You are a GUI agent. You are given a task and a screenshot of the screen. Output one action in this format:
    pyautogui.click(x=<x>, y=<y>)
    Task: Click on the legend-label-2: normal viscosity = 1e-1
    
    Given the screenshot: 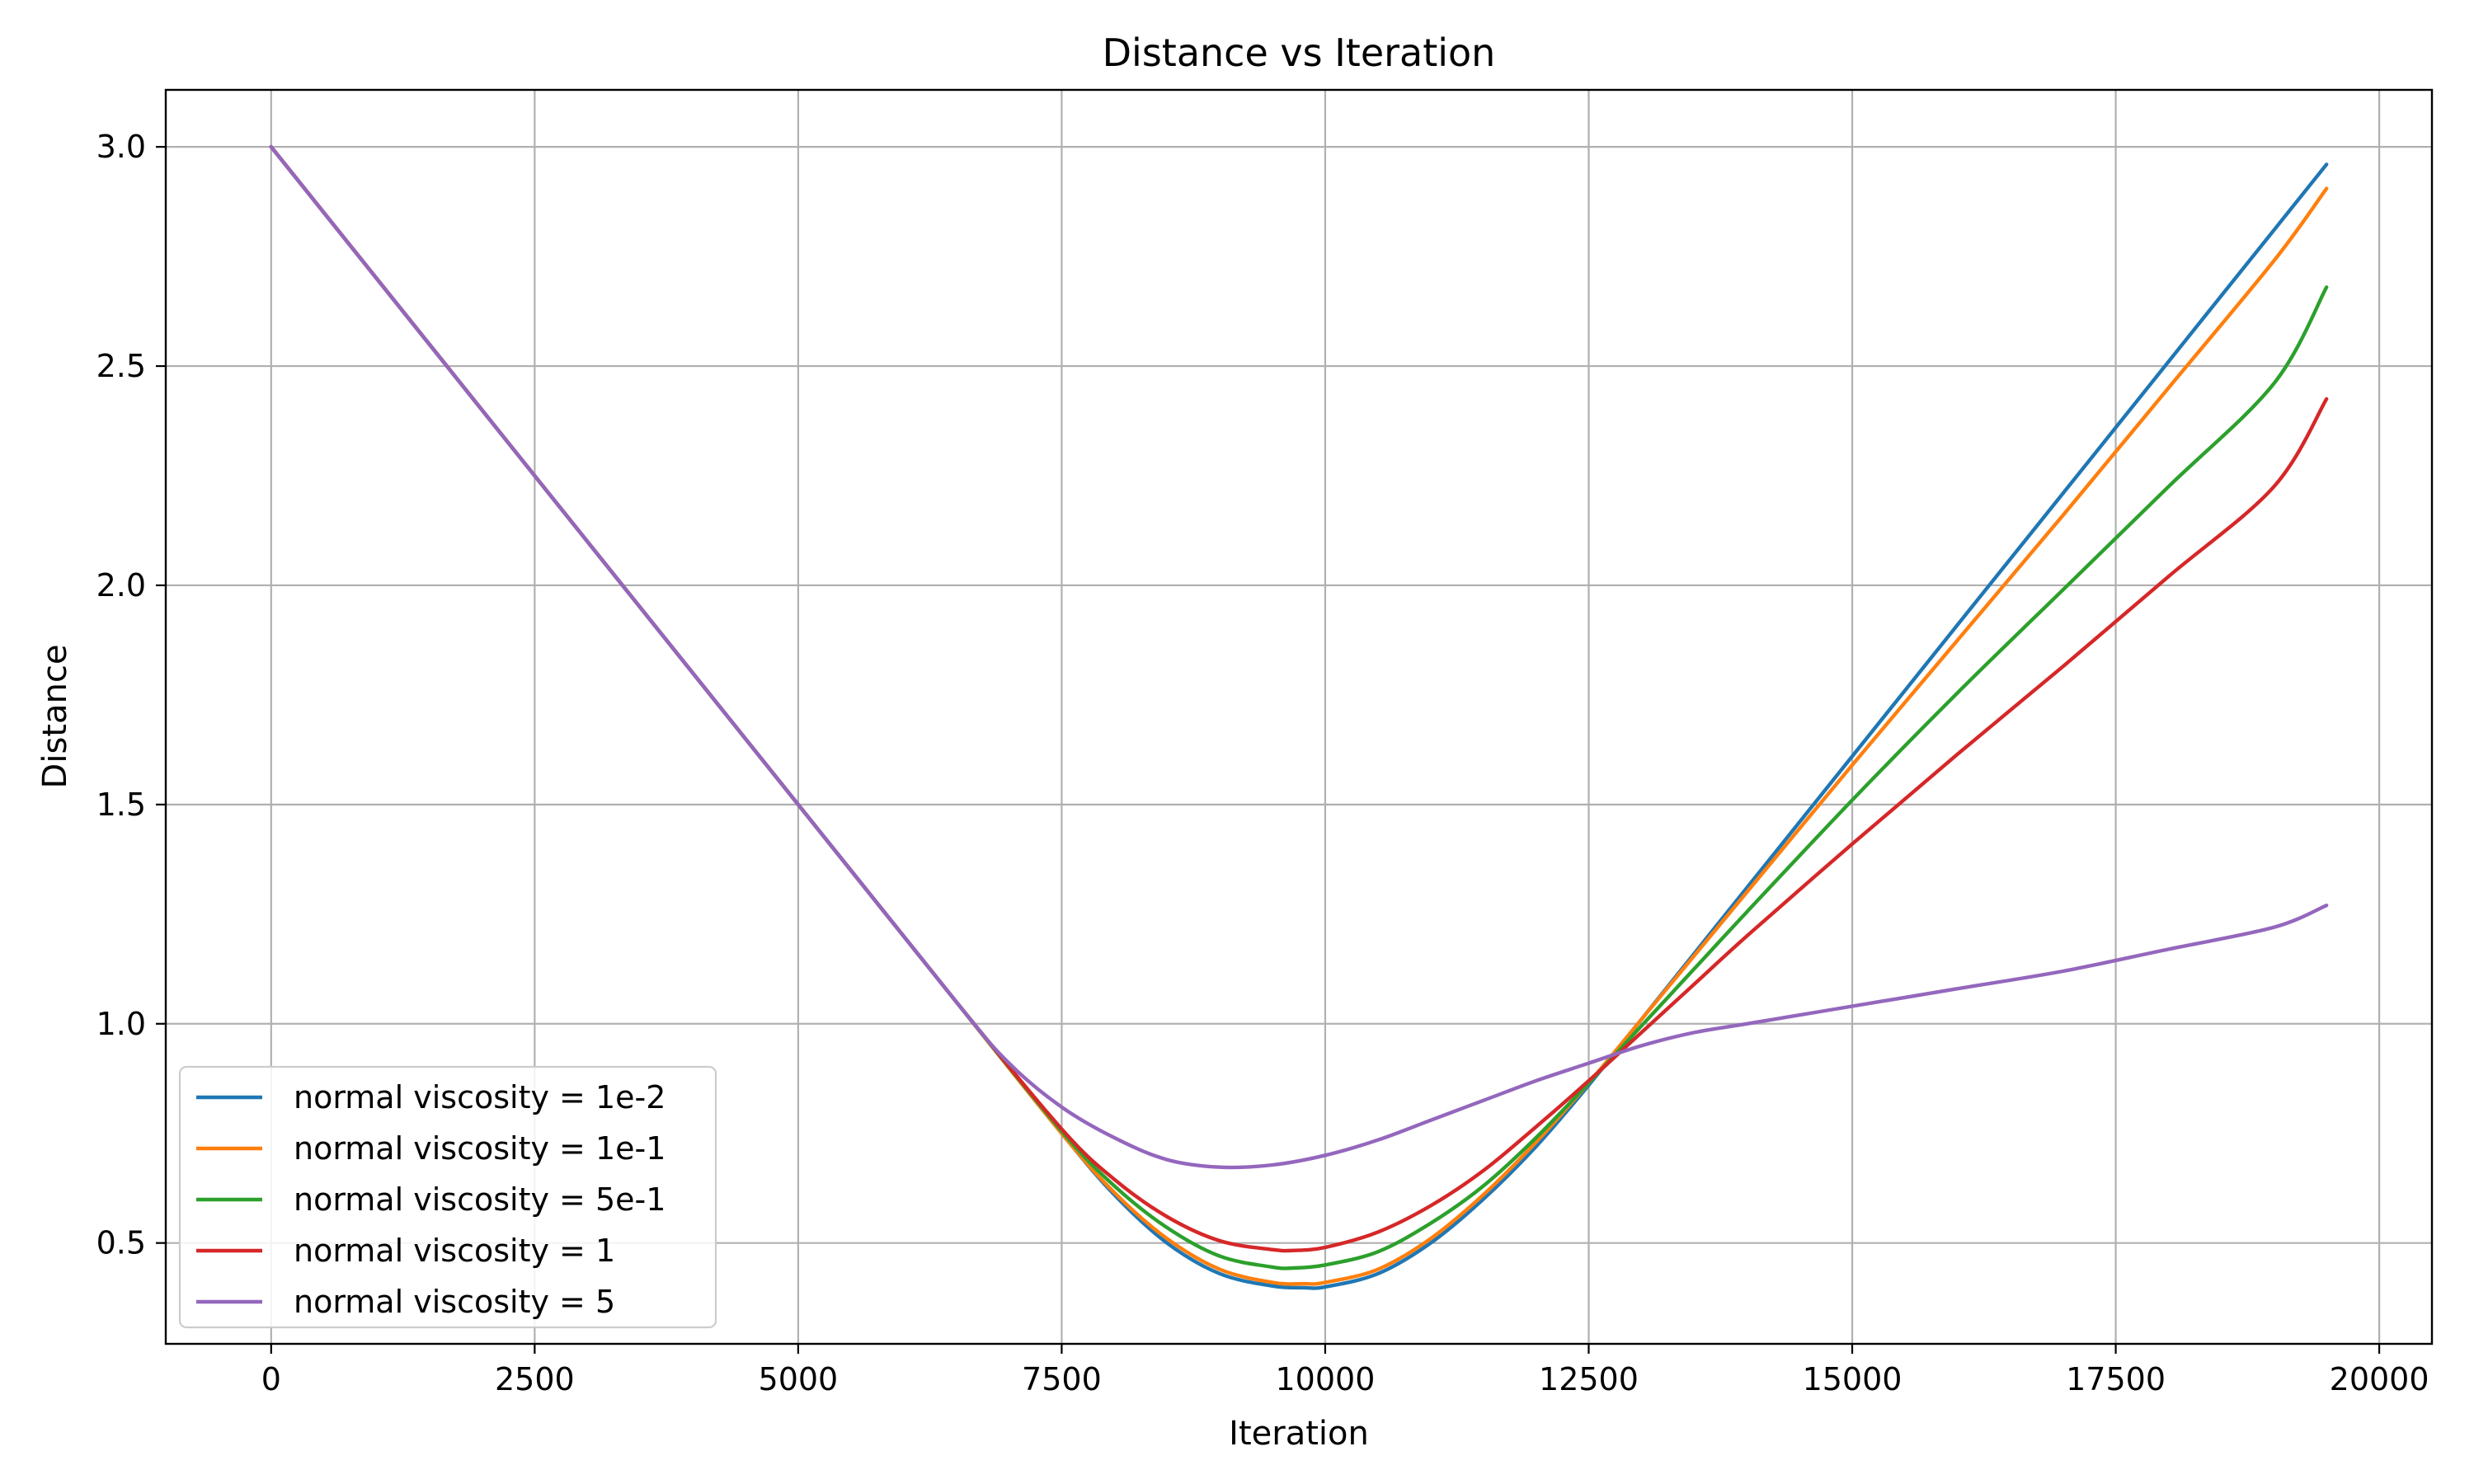 What is the action you would take?
    pyautogui.click(x=480, y=1148)
    